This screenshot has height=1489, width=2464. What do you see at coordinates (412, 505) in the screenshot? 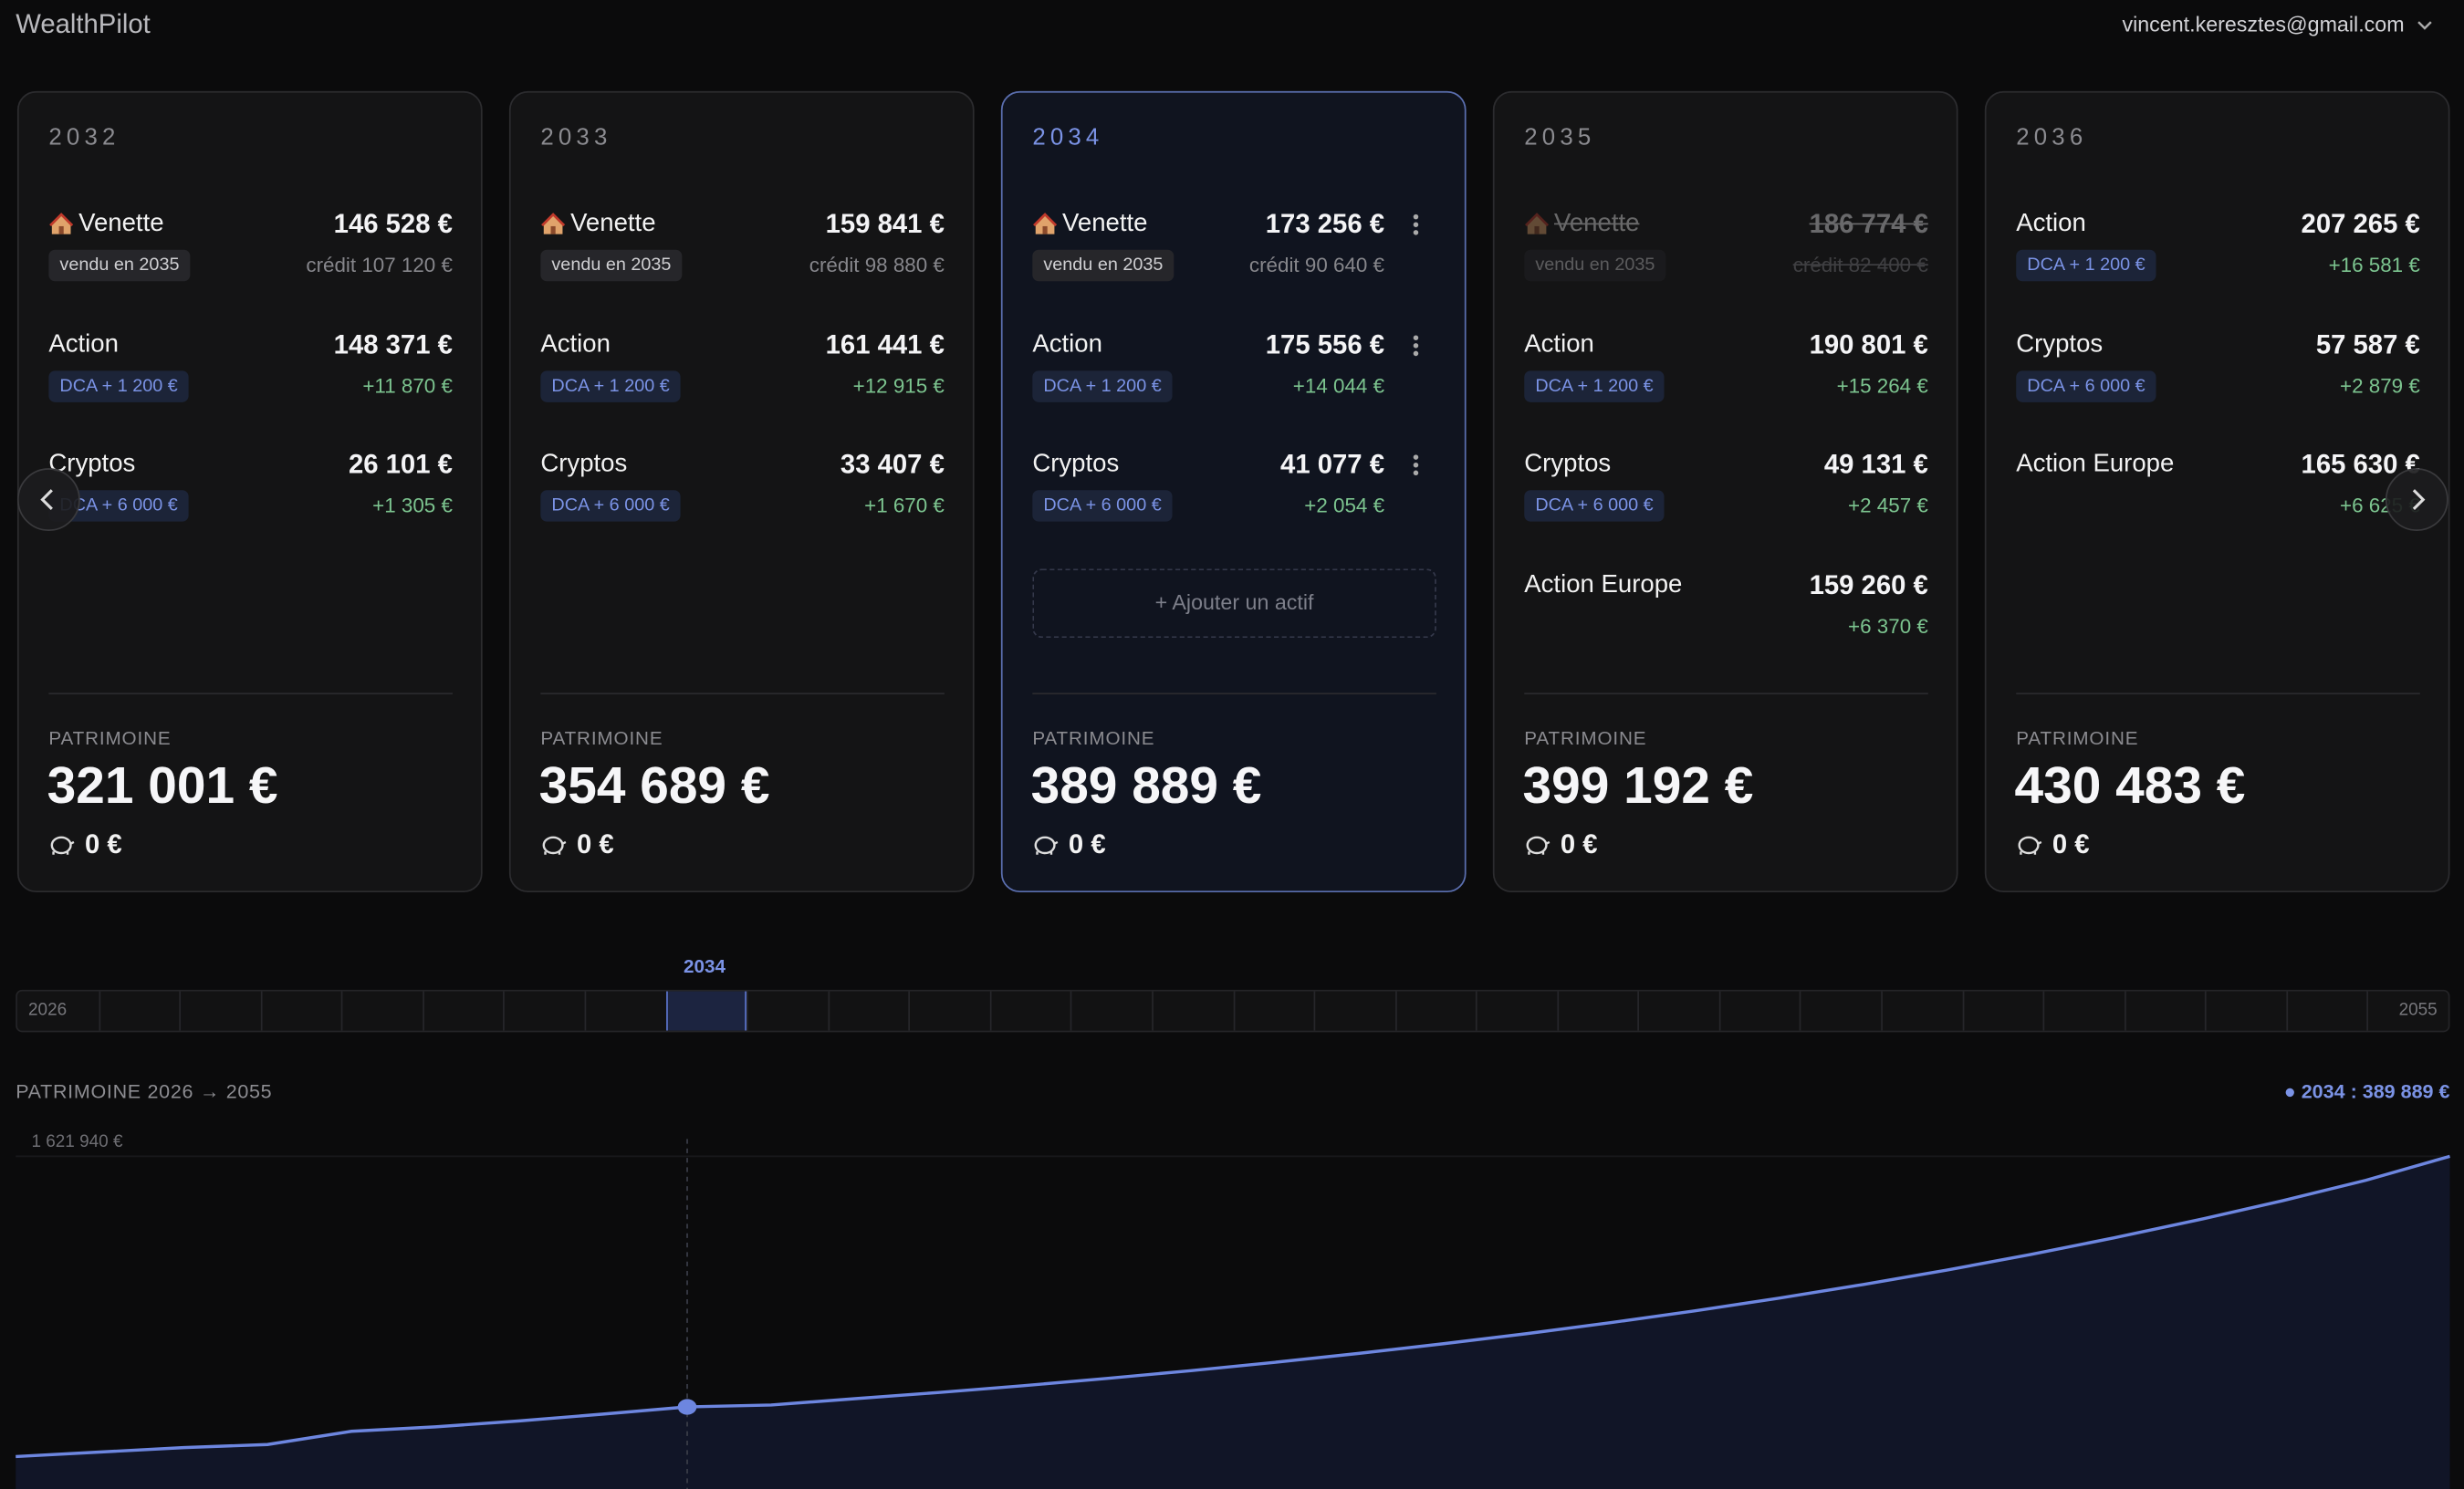
I see `asset-sub: +1 305 €` at bounding box center [412, 505].